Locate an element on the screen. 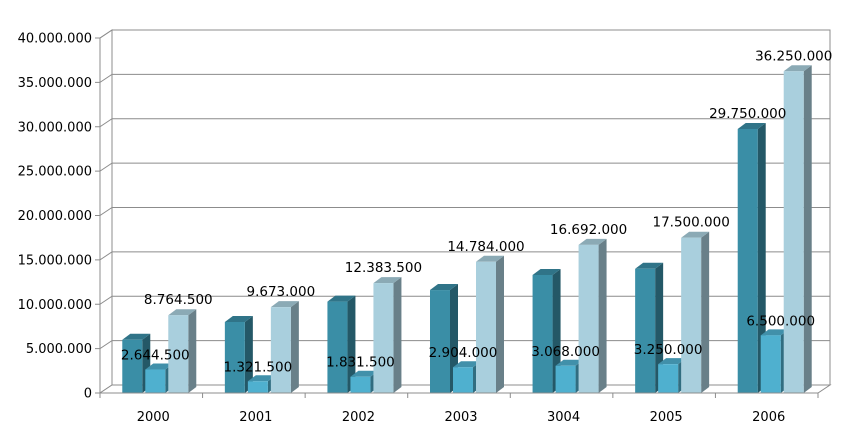 This screenshot has width=853, height=435. data-label: 2.904.000 is located at coordinates (463, 353).